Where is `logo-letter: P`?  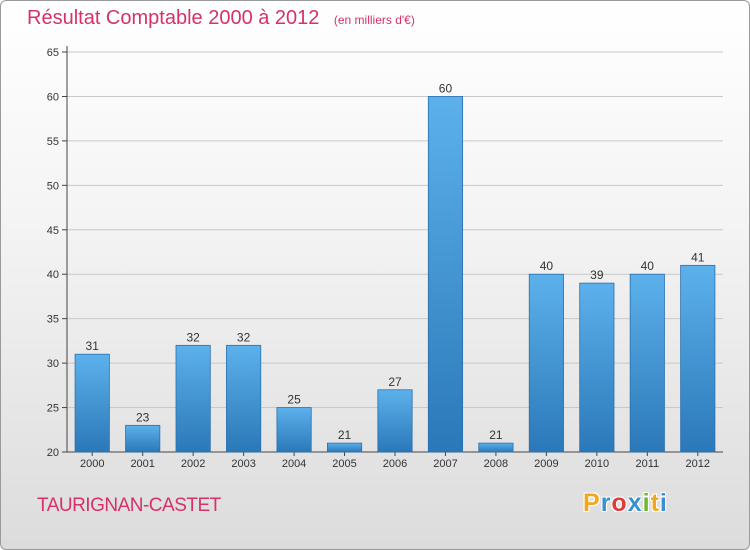 logo-letter: P is located at coordinates (592, 503).